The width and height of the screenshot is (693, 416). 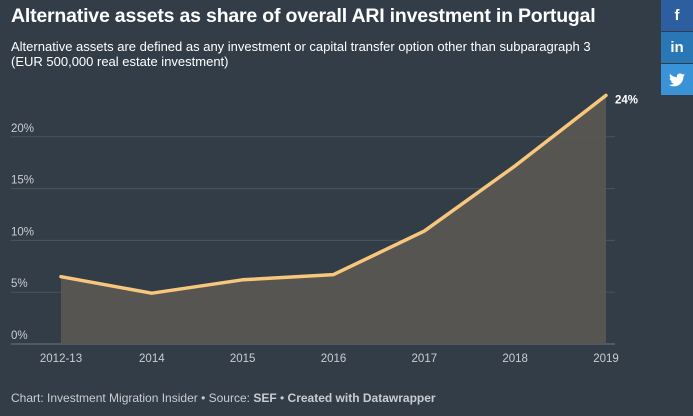 I want to click on x-tick-label: 2016, so click(x=334, y=359).